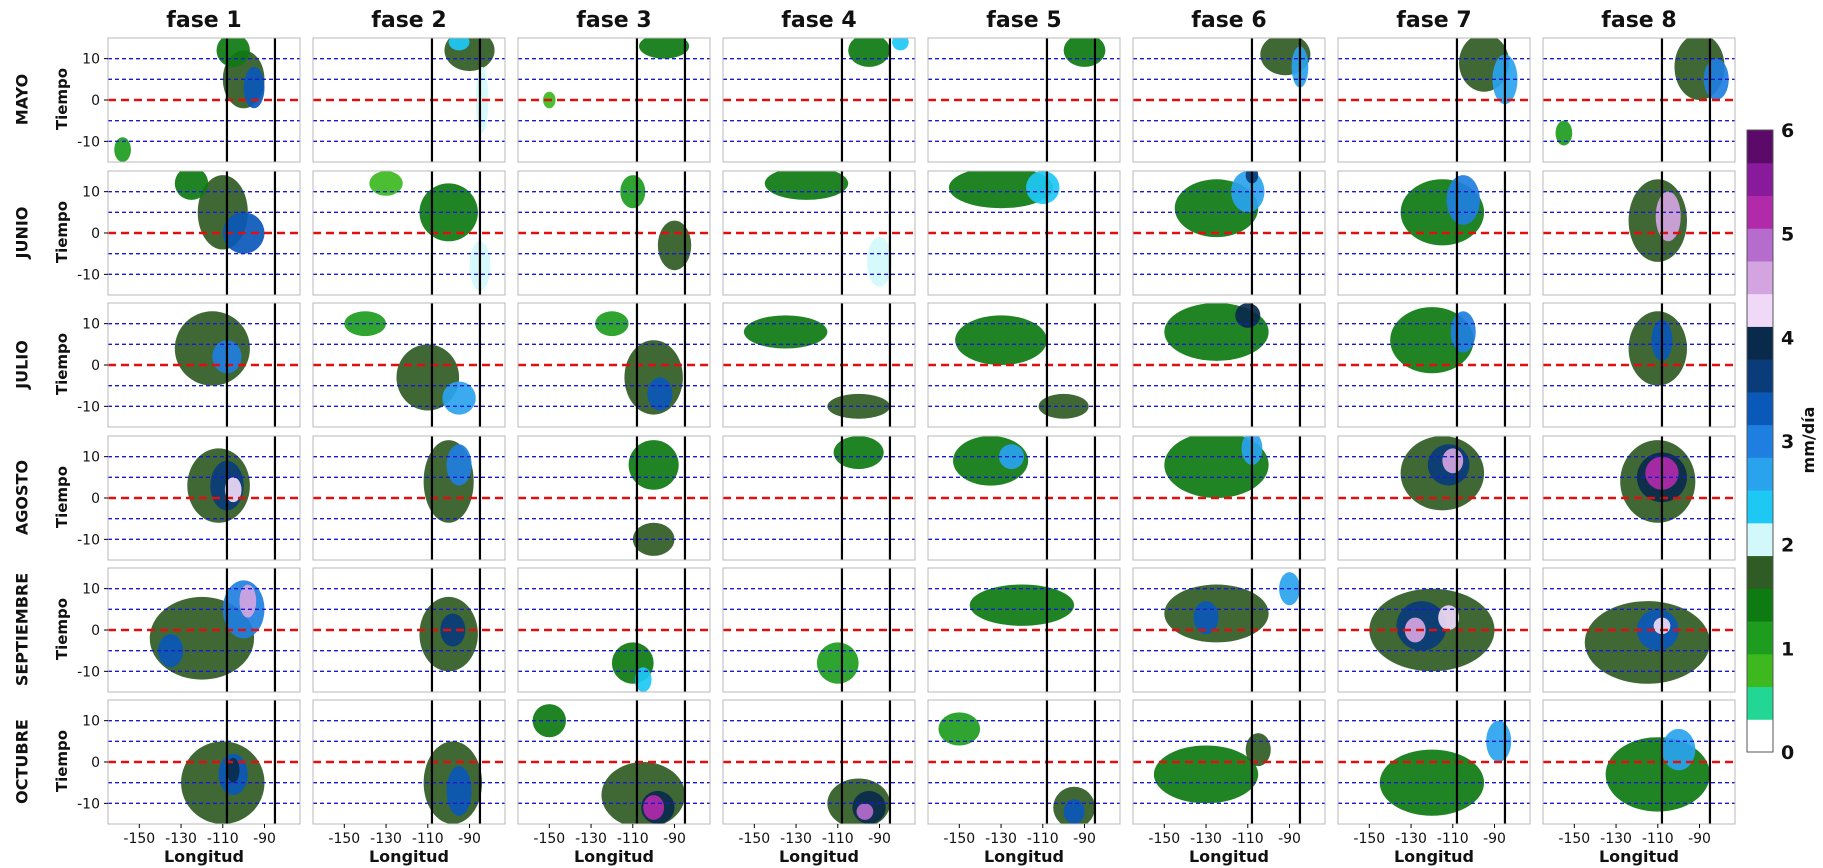  Describe the element at coordinates (22, 761) in the screenshot. I see `month-label: OCTUBRE` at that location.